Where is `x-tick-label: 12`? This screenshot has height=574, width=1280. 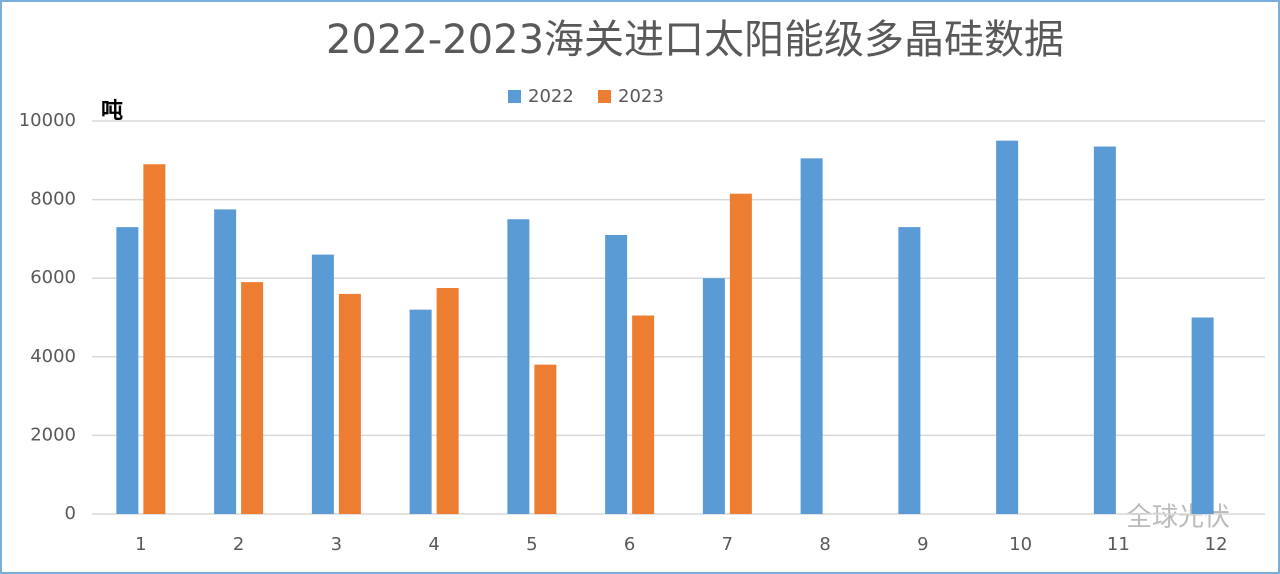
x-tick-label: 12 is located at coordinates (1216, 544).